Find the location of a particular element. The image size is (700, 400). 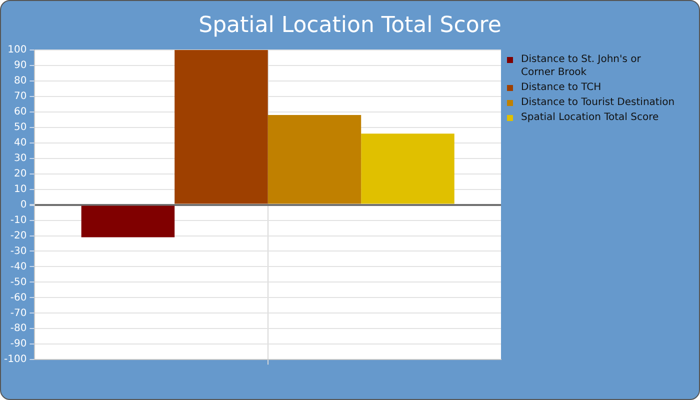

legend-label: Distance to St. John's or Corner Brook is located at coordinates (581, 66).